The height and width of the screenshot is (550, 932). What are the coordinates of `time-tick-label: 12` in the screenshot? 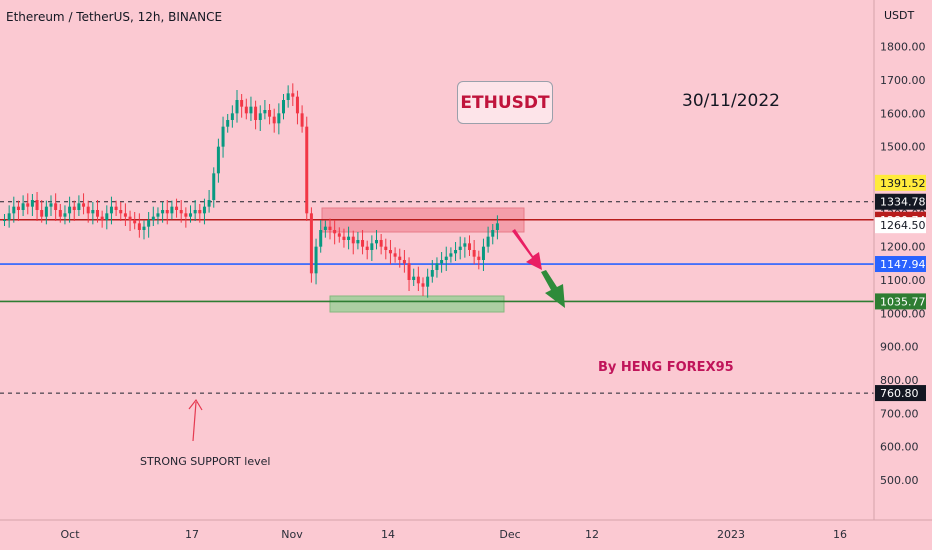 It's located at (592, 534).